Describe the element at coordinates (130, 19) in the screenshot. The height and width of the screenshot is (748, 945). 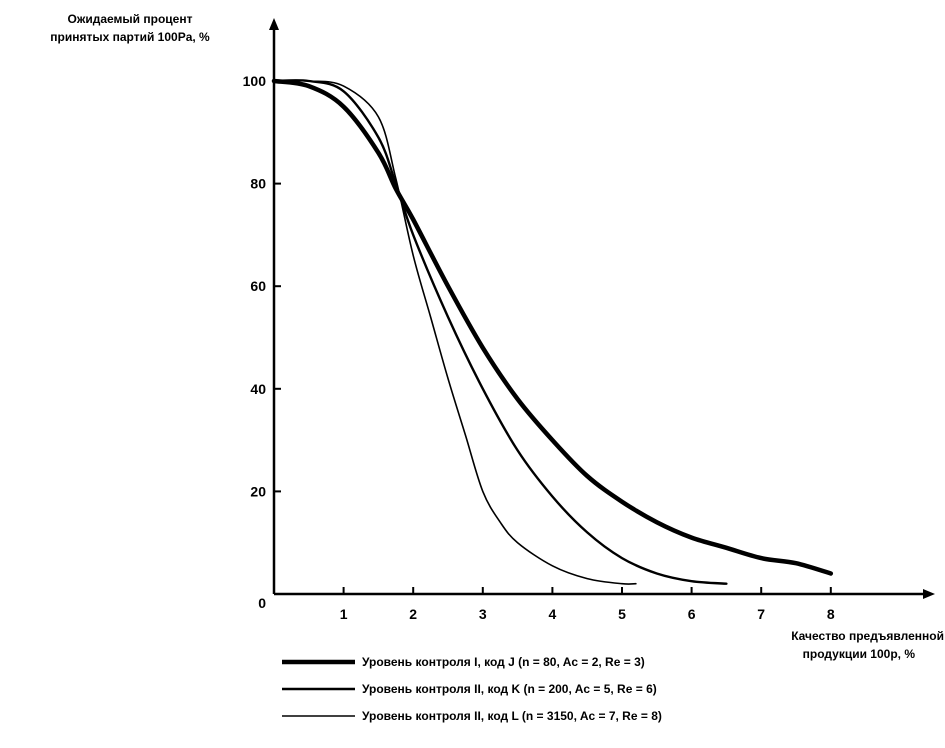
I see `y-axis-title-line-1: Ожидаемый процент` at that location.